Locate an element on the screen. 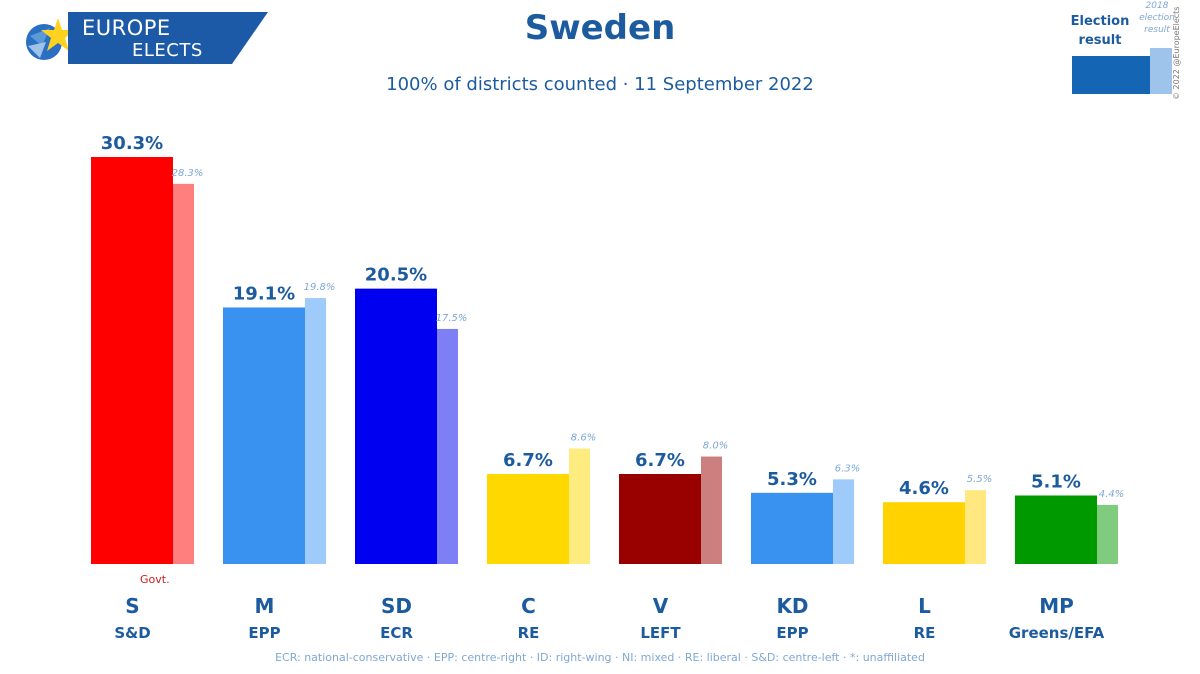  bar-2018-s is located at coordinates (183, 373).